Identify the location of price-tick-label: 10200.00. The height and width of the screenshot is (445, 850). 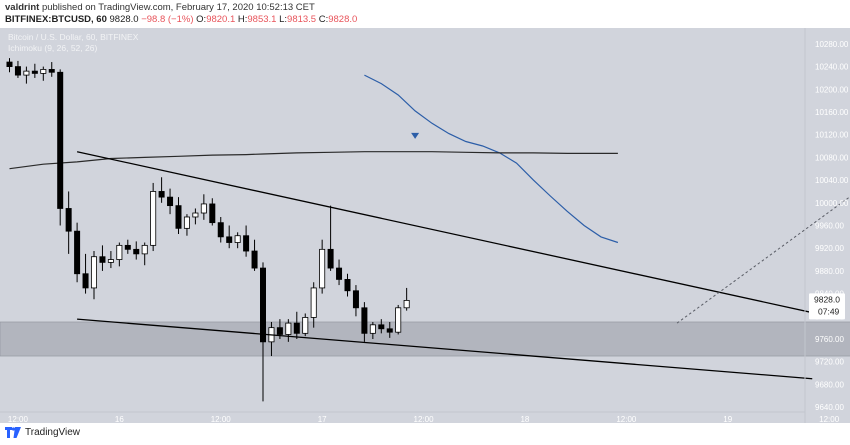
(832, 89).